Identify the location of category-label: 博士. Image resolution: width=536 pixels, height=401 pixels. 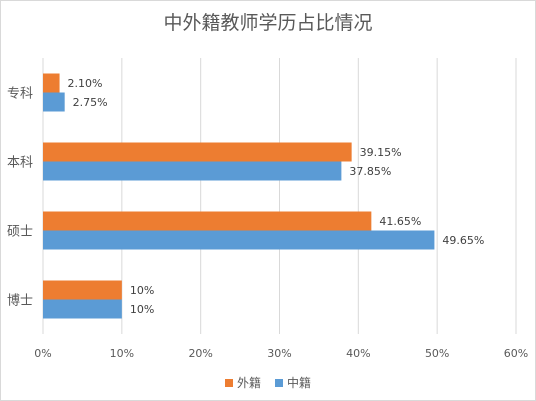
(20, 301).